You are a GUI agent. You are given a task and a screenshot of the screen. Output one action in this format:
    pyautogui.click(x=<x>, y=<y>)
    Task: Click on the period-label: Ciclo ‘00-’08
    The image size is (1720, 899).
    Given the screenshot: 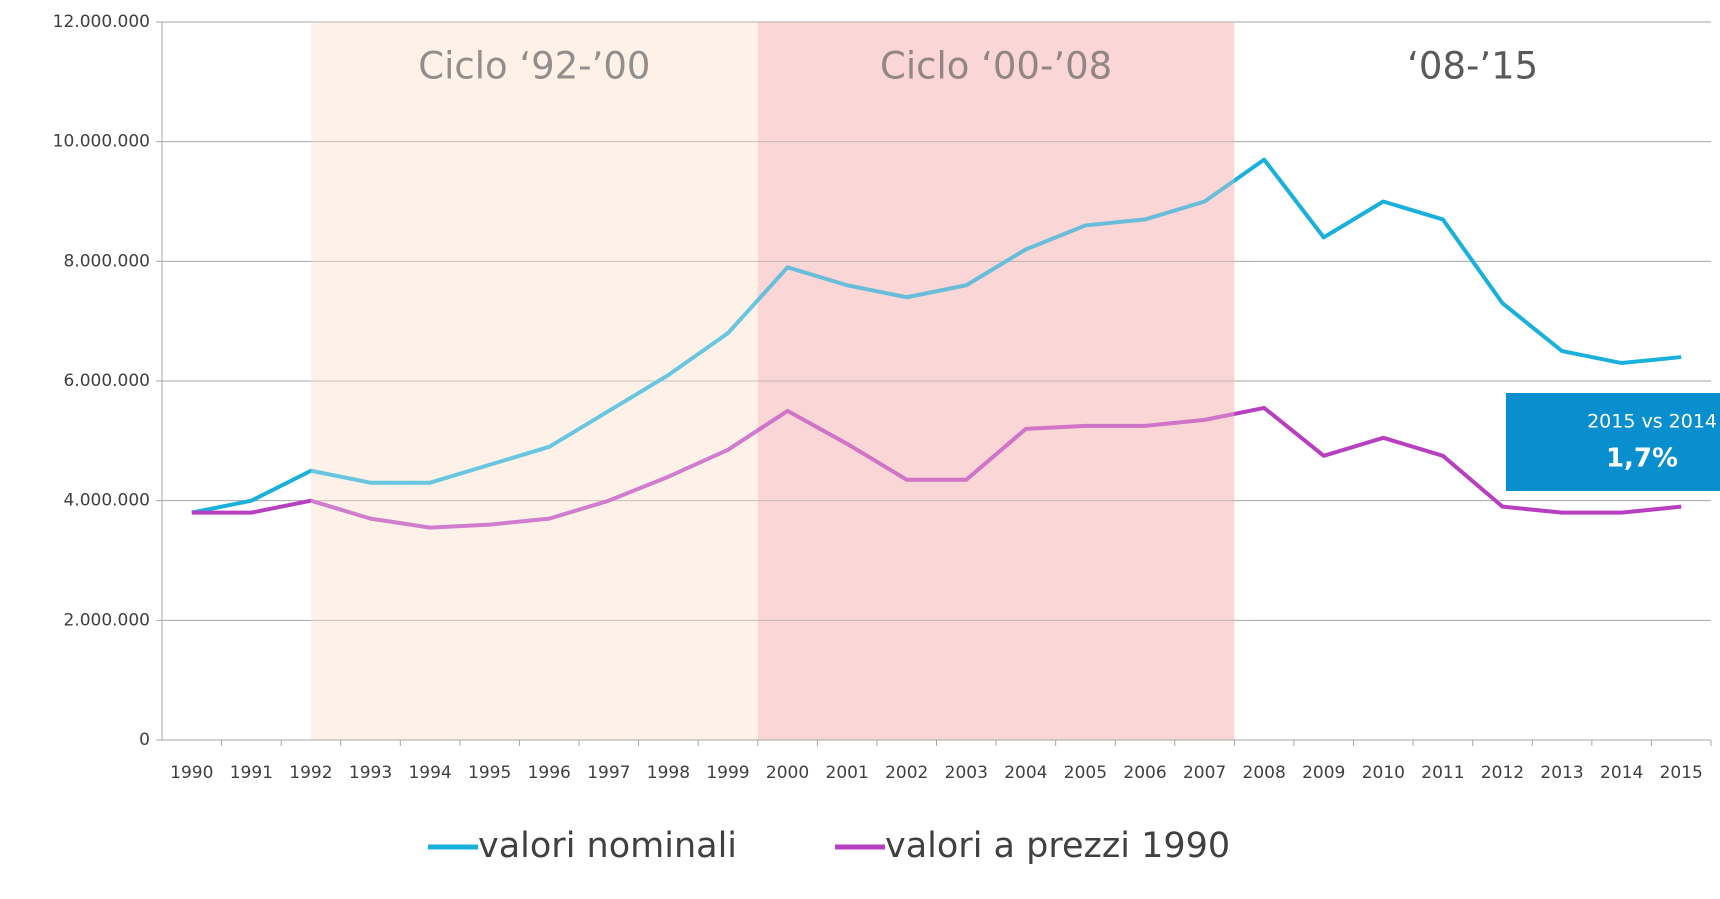 What is the action you would take?
    pyautogui.click(x=996, y=66)
    